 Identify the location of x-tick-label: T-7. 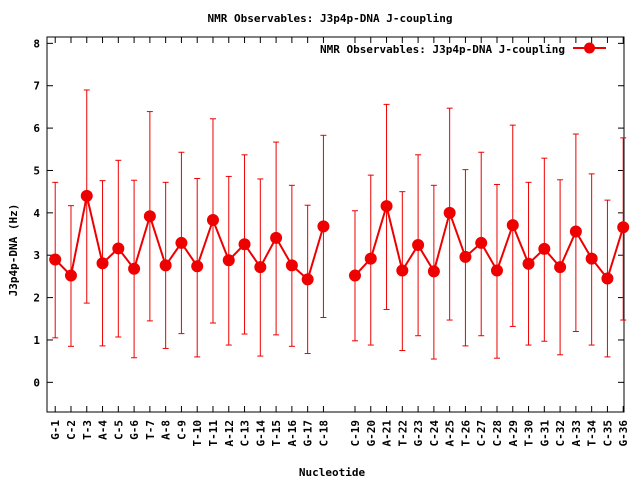
(150, 430).